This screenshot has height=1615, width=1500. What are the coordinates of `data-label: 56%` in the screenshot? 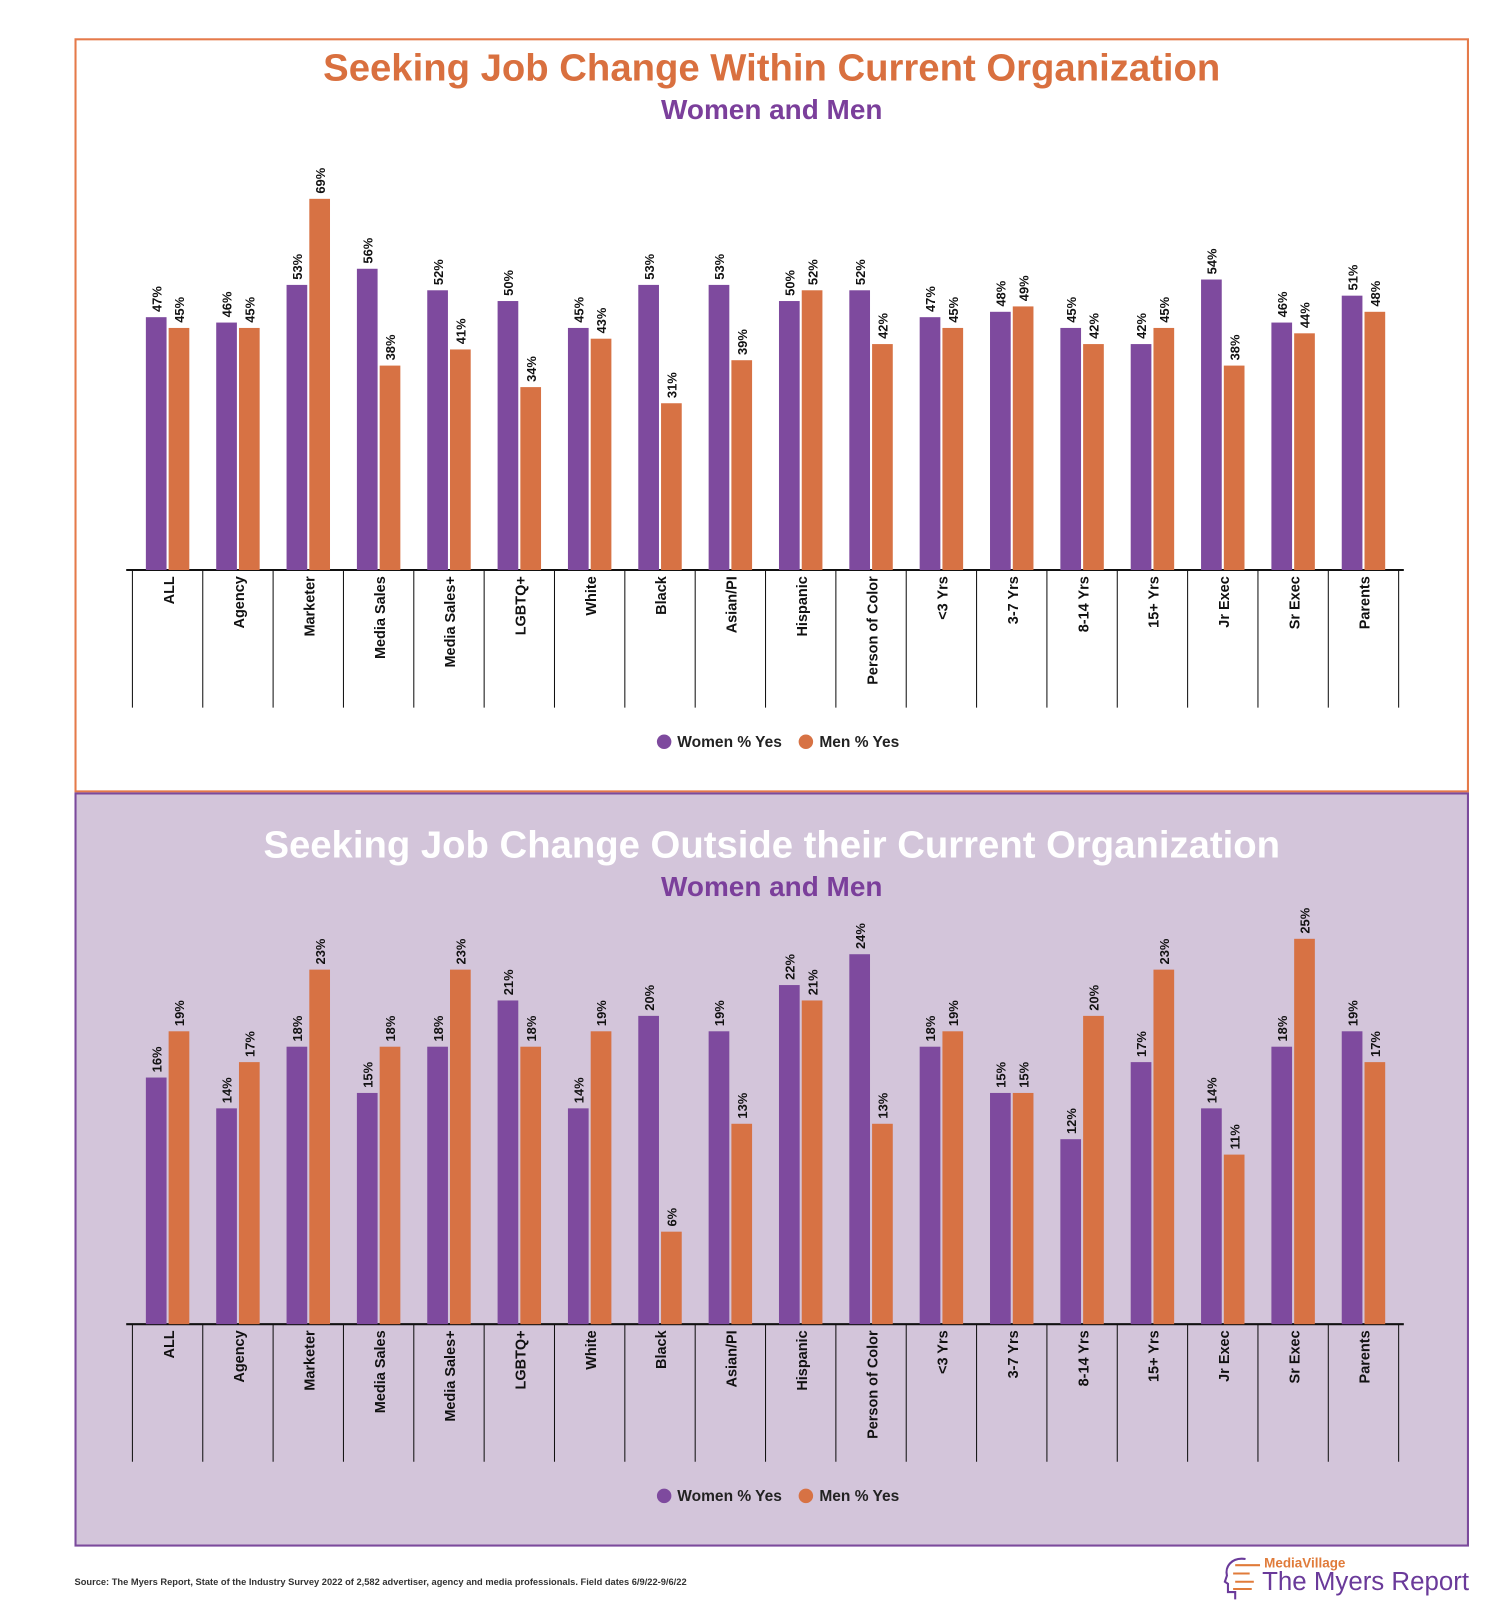 It's located at (367, 250).